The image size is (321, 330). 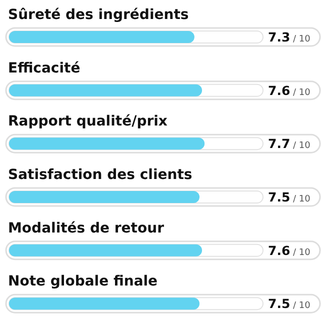 What do you see at coordinates (279, 37) in the screenshot?
I see `data-label: 7.3` at bounding box center [279, 37].